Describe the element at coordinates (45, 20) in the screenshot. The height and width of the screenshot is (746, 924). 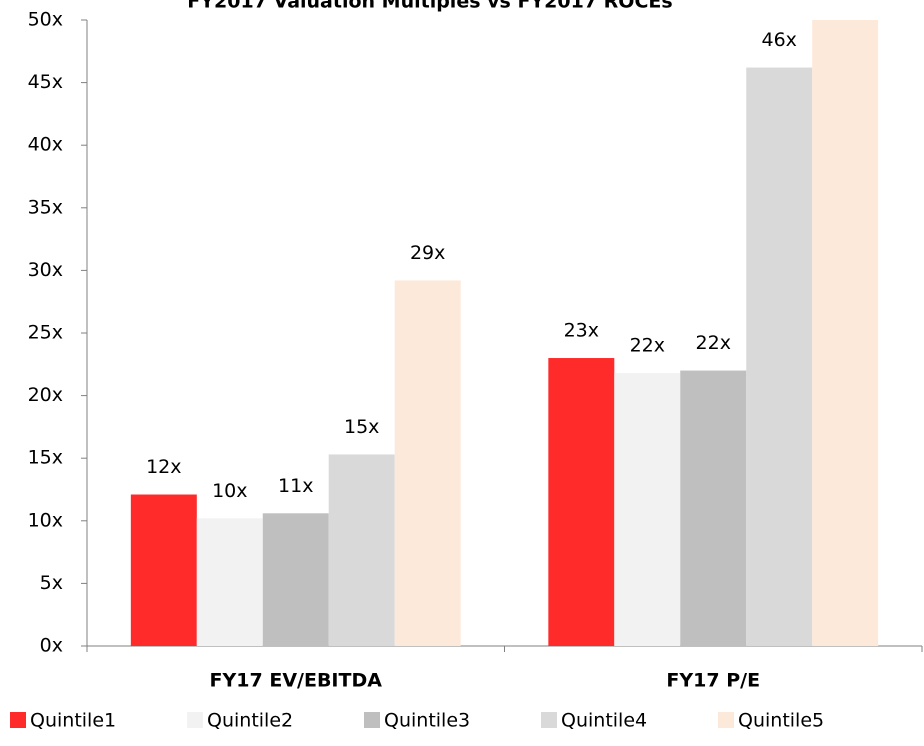
I see `y-tick-label: 50x` at that location.